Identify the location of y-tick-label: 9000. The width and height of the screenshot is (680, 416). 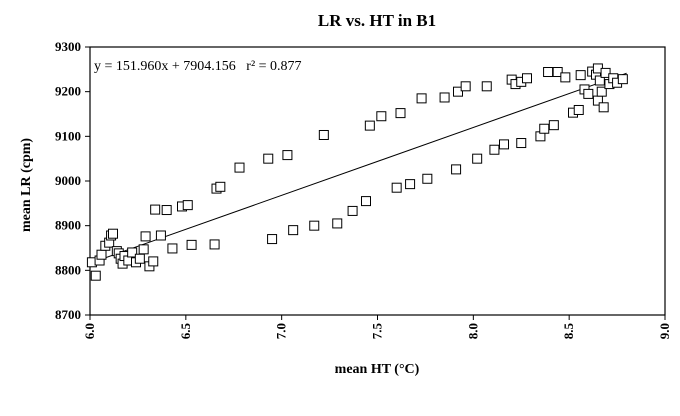
(68, 180).